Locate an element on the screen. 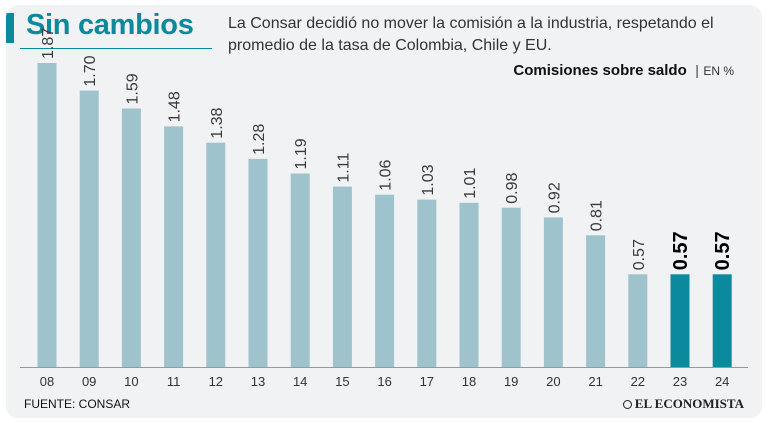 Image resolution: width=768 pixels, height=423 pixels. headline-title: Sin cambios is located at coordinates (110, 25).